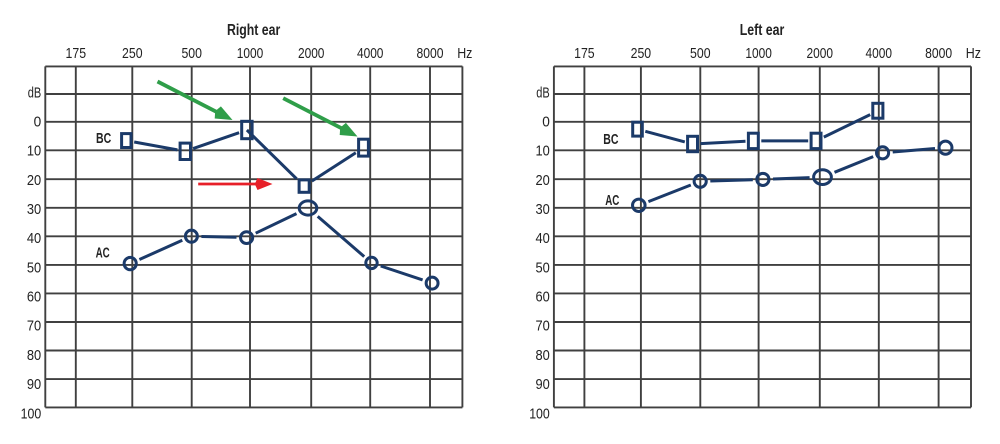 The width and height of the screenshot is (1000, 444). What do you see at coordinates (762, 30) in the screenshot?
I see `svg-text: Left ear` at bounding box center [762, 30].